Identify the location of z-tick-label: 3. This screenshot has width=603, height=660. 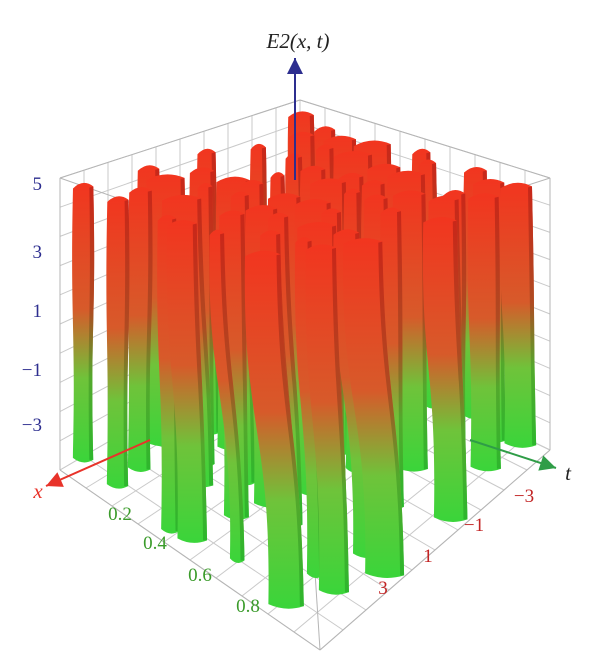
(38, 252).